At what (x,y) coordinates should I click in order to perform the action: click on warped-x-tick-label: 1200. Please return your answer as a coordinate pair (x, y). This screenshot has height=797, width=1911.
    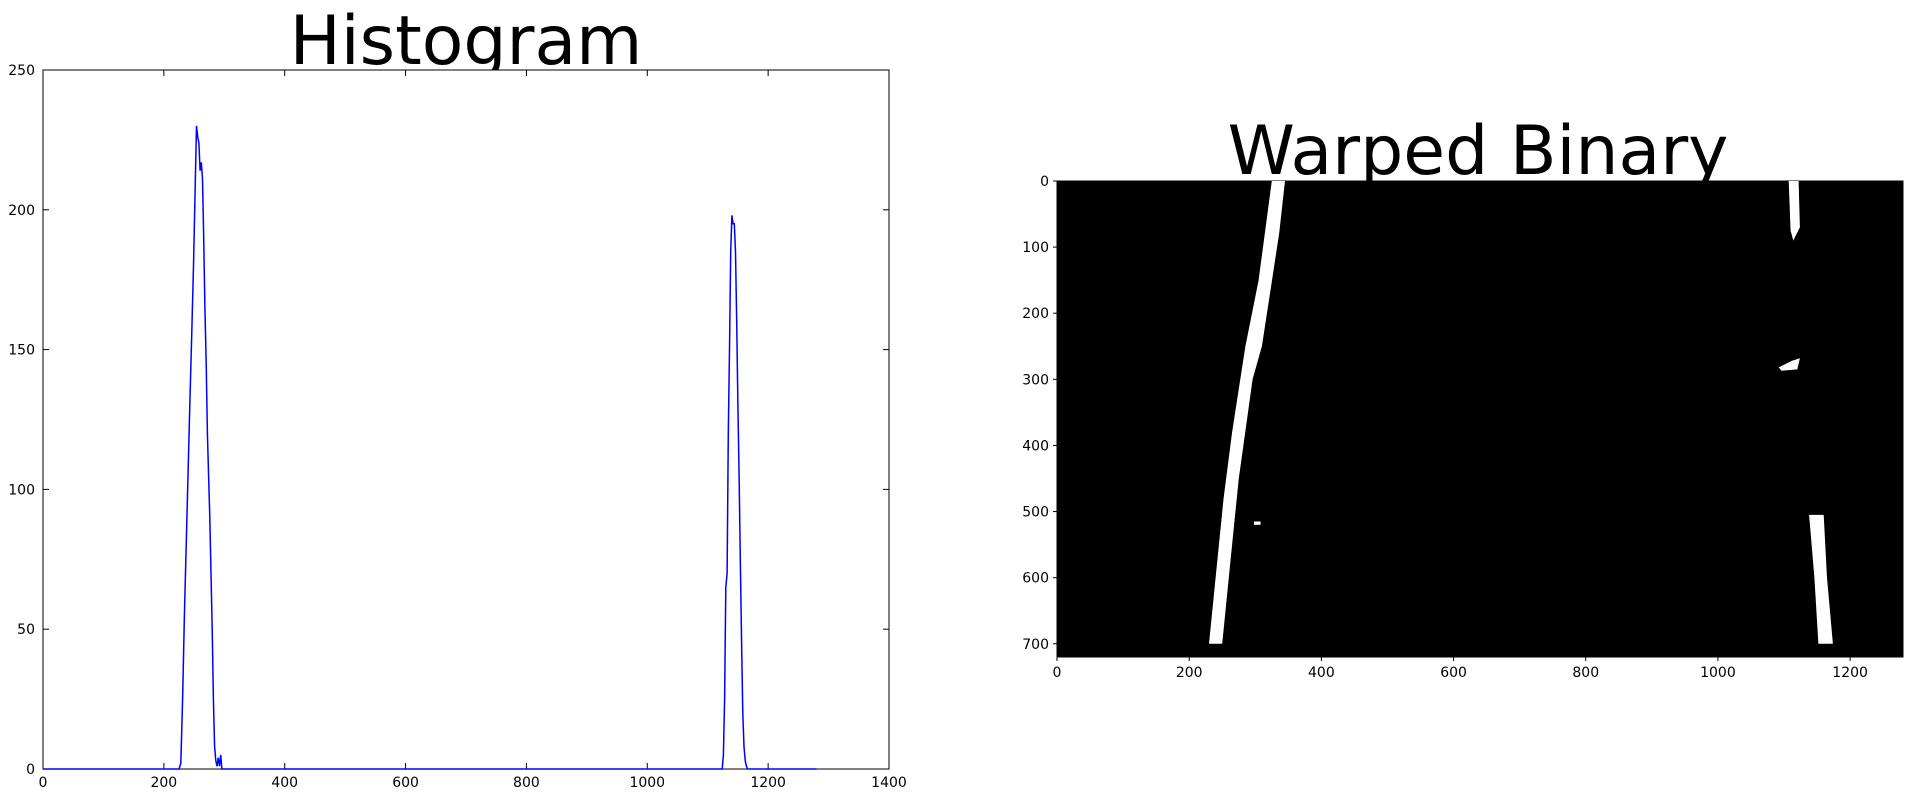
    Looking at the image, I should click on (1850, 673).